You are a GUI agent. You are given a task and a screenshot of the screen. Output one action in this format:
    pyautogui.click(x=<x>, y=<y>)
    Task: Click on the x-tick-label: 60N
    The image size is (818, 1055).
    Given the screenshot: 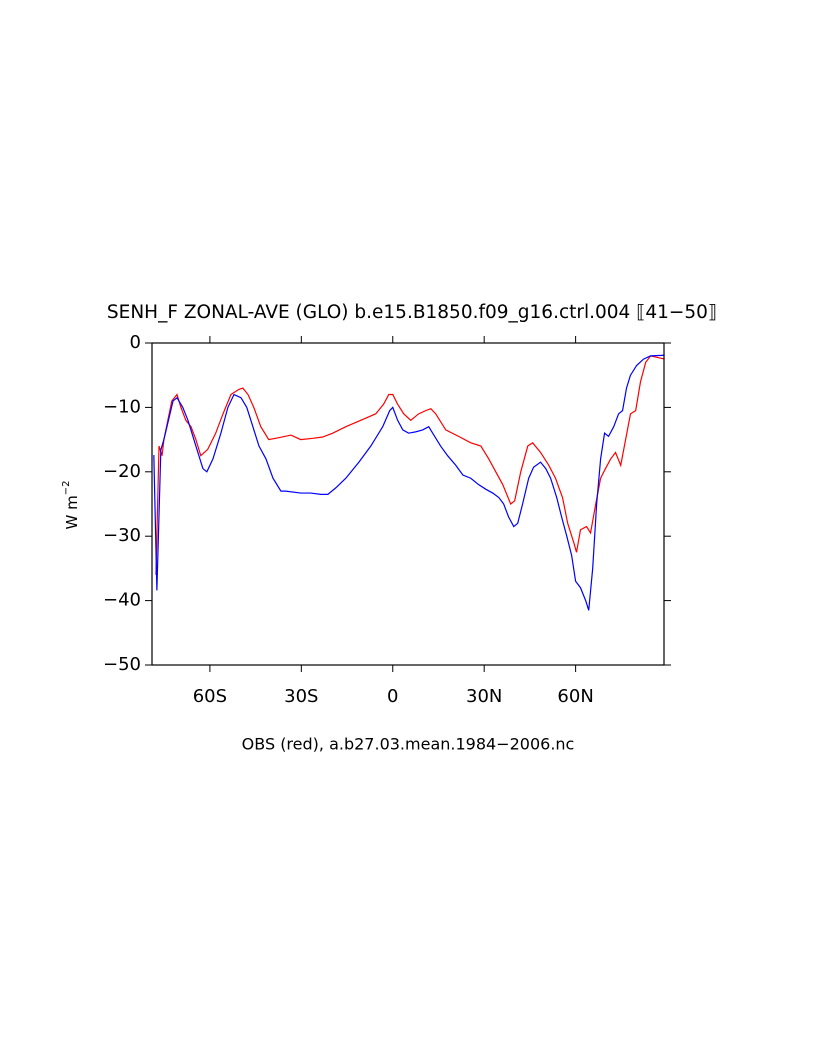 What is the action you would take?
    pyautogui.click(x=575, y=696)
    